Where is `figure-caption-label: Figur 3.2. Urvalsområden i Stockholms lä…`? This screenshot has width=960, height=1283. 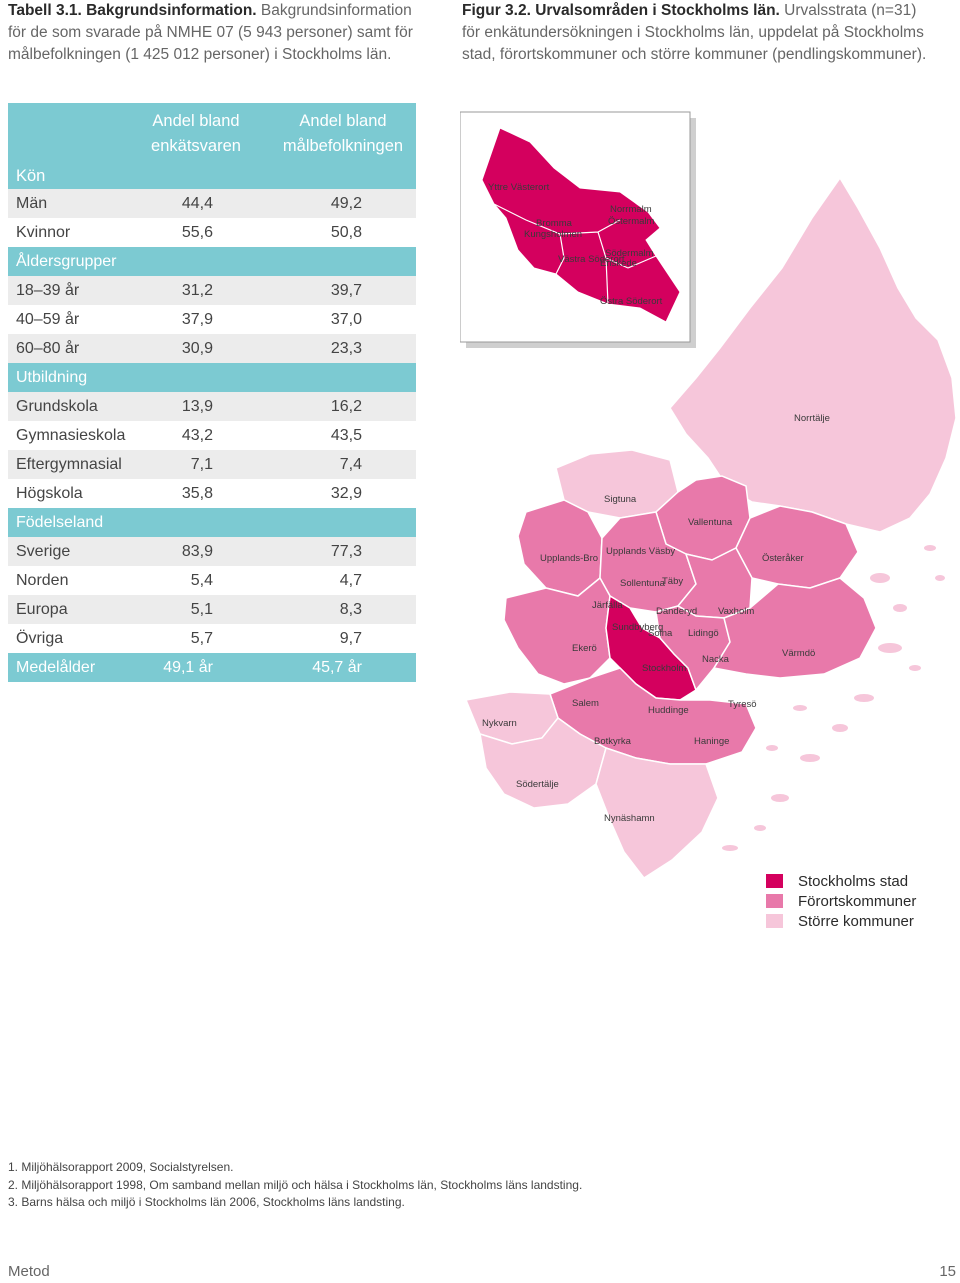
figure-caption-label: Figur 3.2. Urvalsområden i Stockholms lä… is located at coordinates (621, 10).